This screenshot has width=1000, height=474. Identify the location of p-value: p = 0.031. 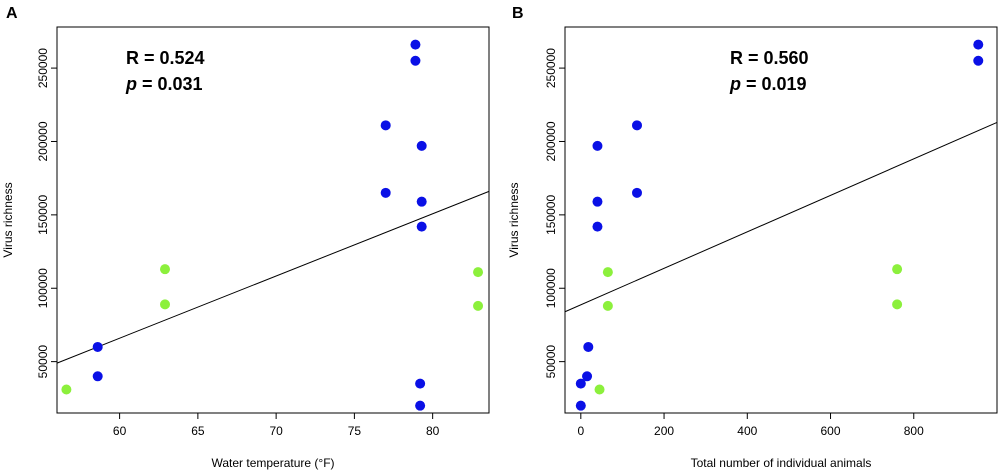
(164, 84).